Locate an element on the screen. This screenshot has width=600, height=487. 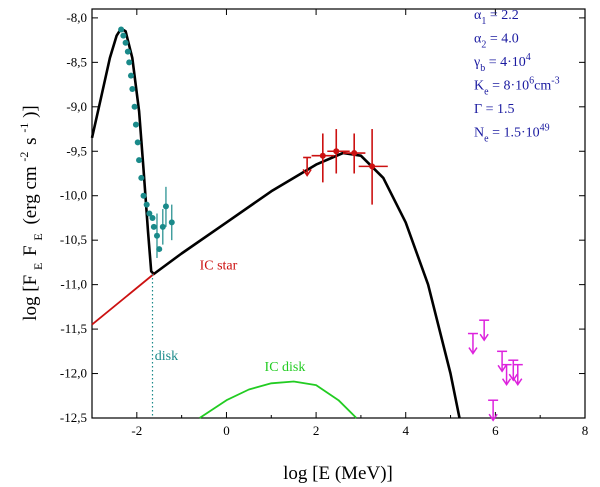
param-value: = 1.5·10 is located at coordinates (514, 133).